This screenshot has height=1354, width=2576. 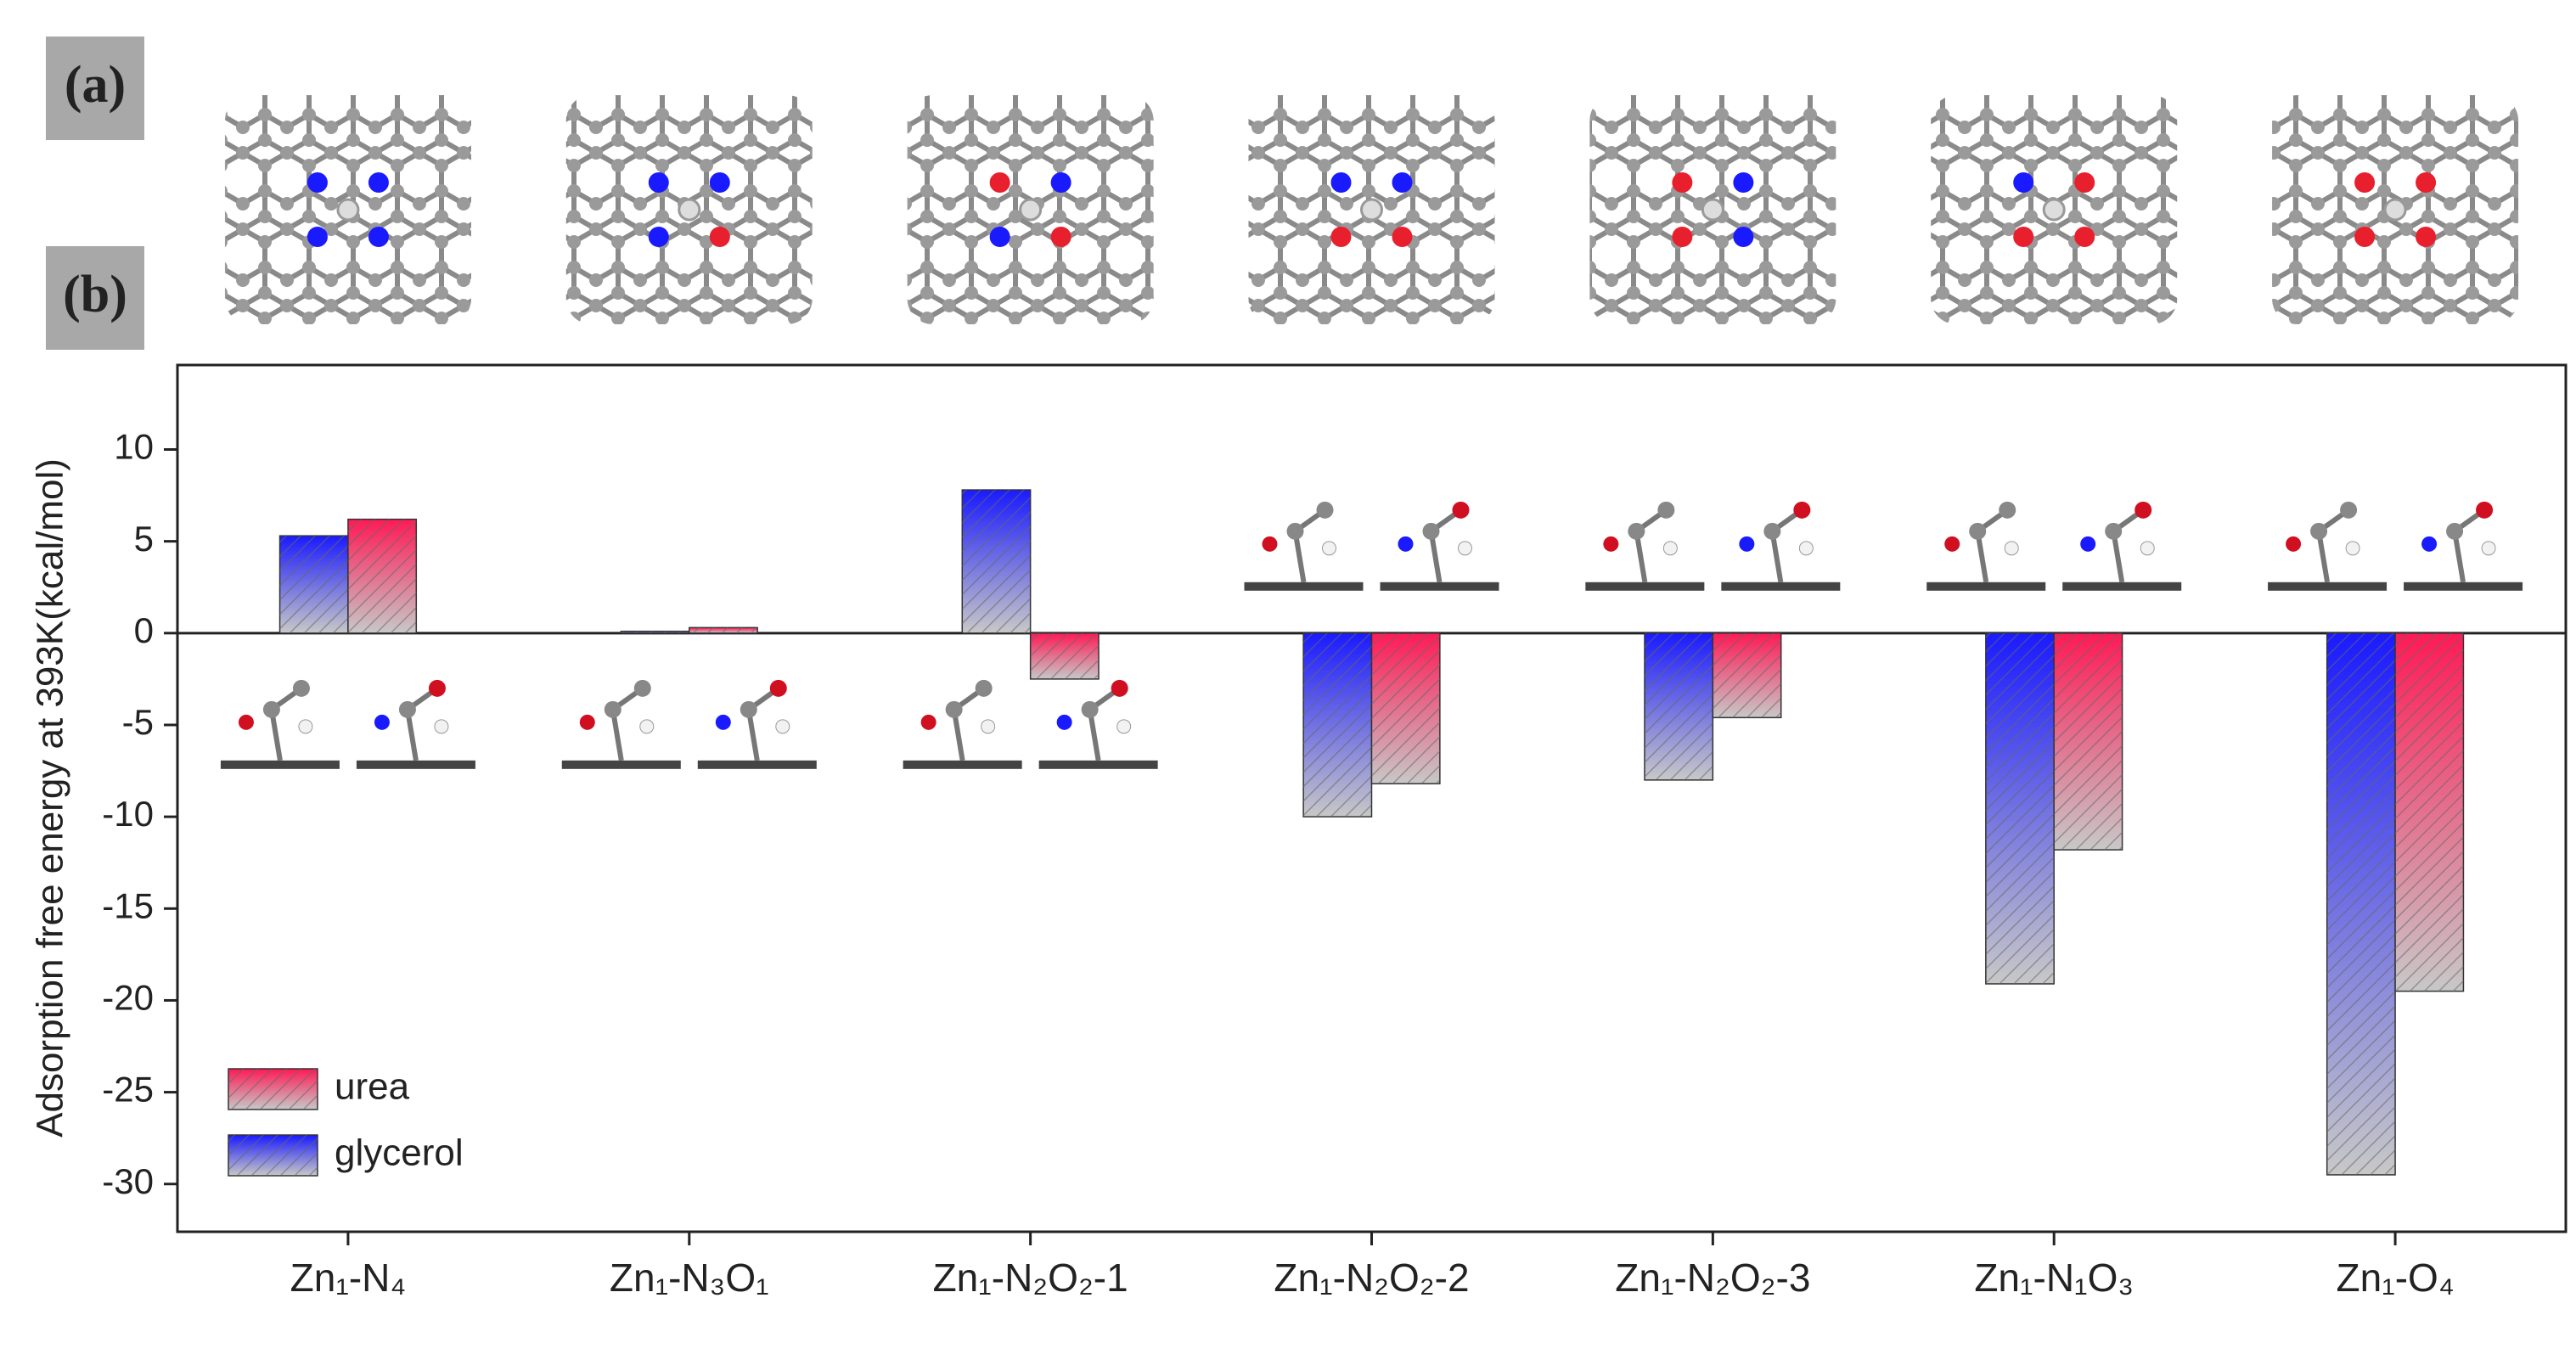 What do you see at coordinates (128, 905) in the screenshot?
I see `y-tick-label: -15` at bounding box center [128, 905].